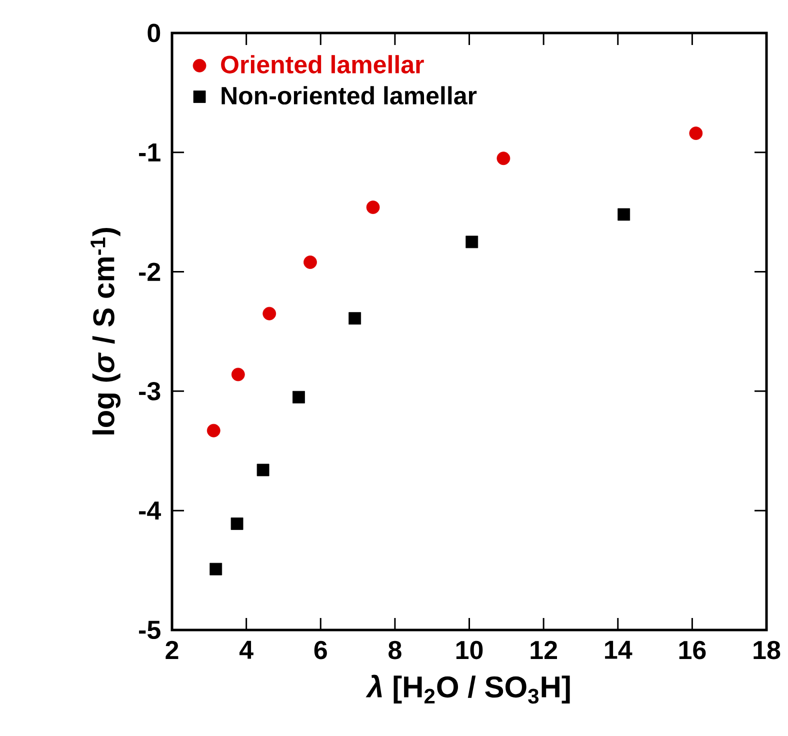 This screenshot has height=736, width=788. Describe the element at coordinates (349, 95) in the screenshot. I see `legend-label: Non-oriented lamellar` at that location.